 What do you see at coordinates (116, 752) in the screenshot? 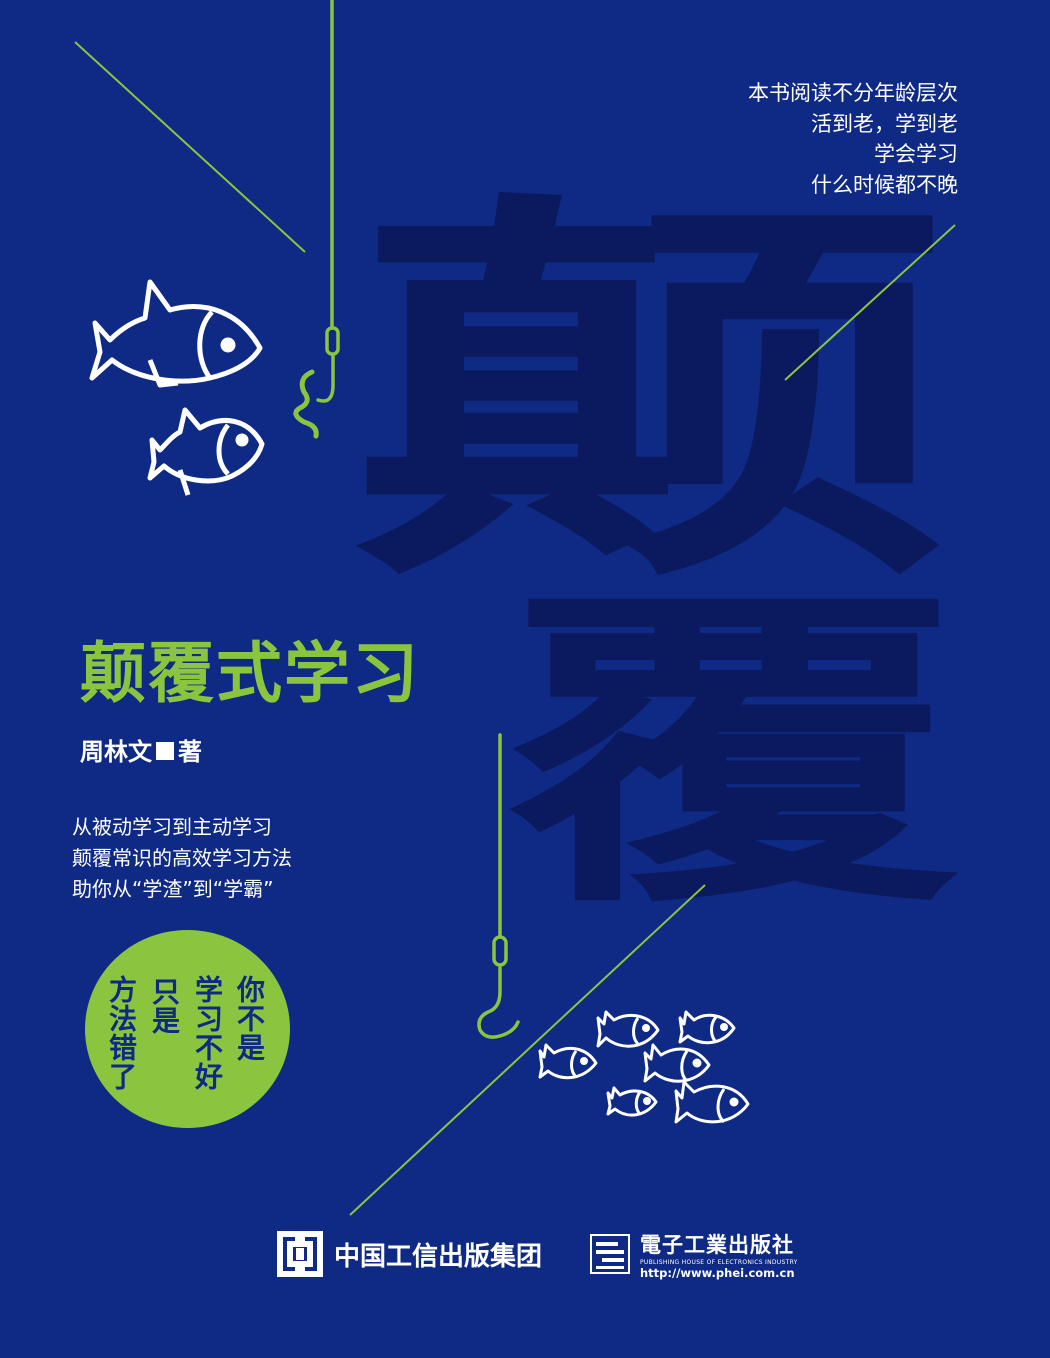
I see `author-name: 周林文` at bounding box center [116, 752].